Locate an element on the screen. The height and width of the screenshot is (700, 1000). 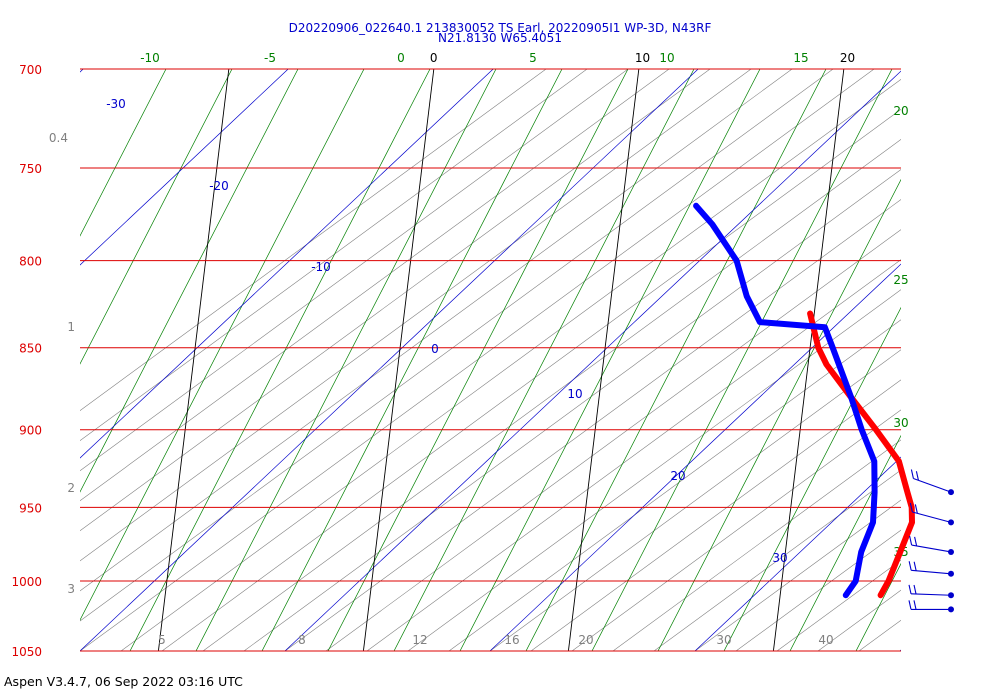
pressure-label: 1000 is located at coordinates (26, 582).